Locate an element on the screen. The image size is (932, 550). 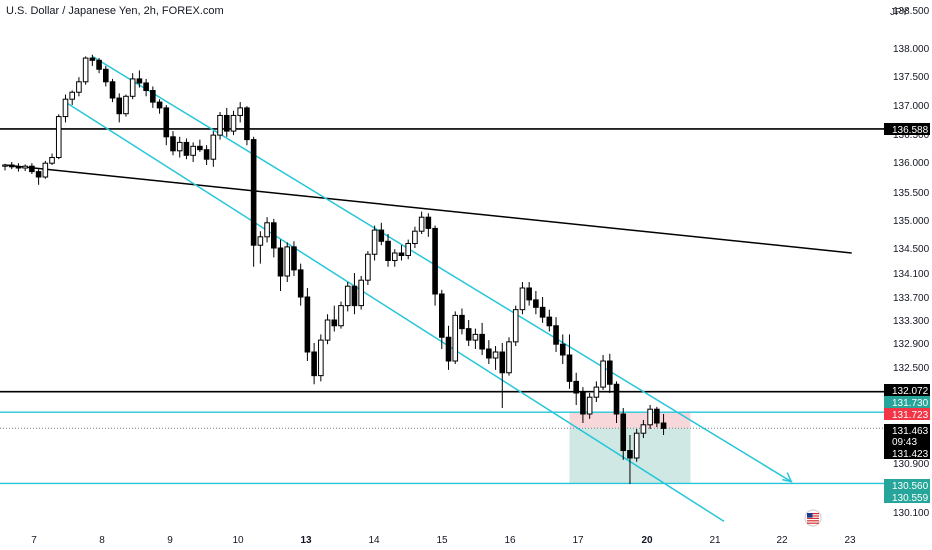
us-flag-icon is located at coordinates (813, 518).